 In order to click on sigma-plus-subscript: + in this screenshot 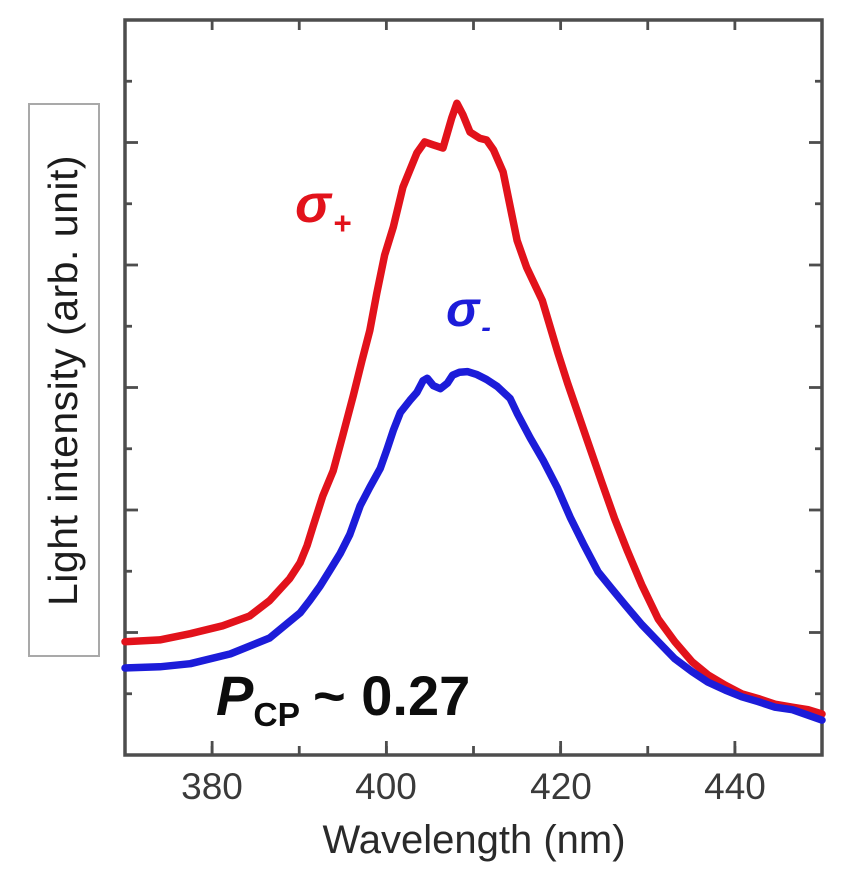, I will do `click(342, 223)`.